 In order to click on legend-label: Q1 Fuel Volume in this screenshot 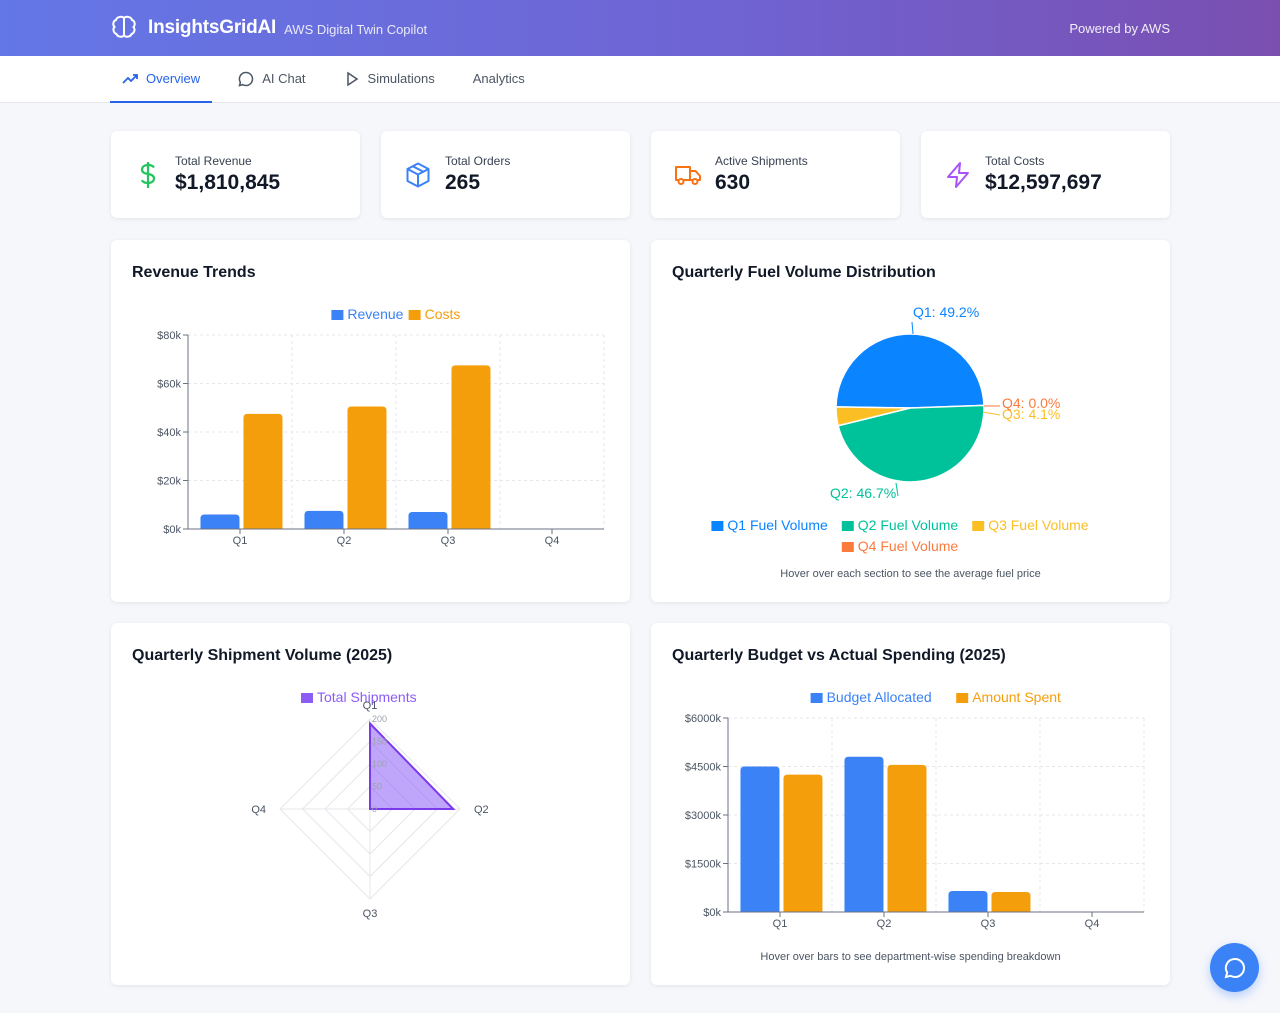, I will do `click(777, 525)`.